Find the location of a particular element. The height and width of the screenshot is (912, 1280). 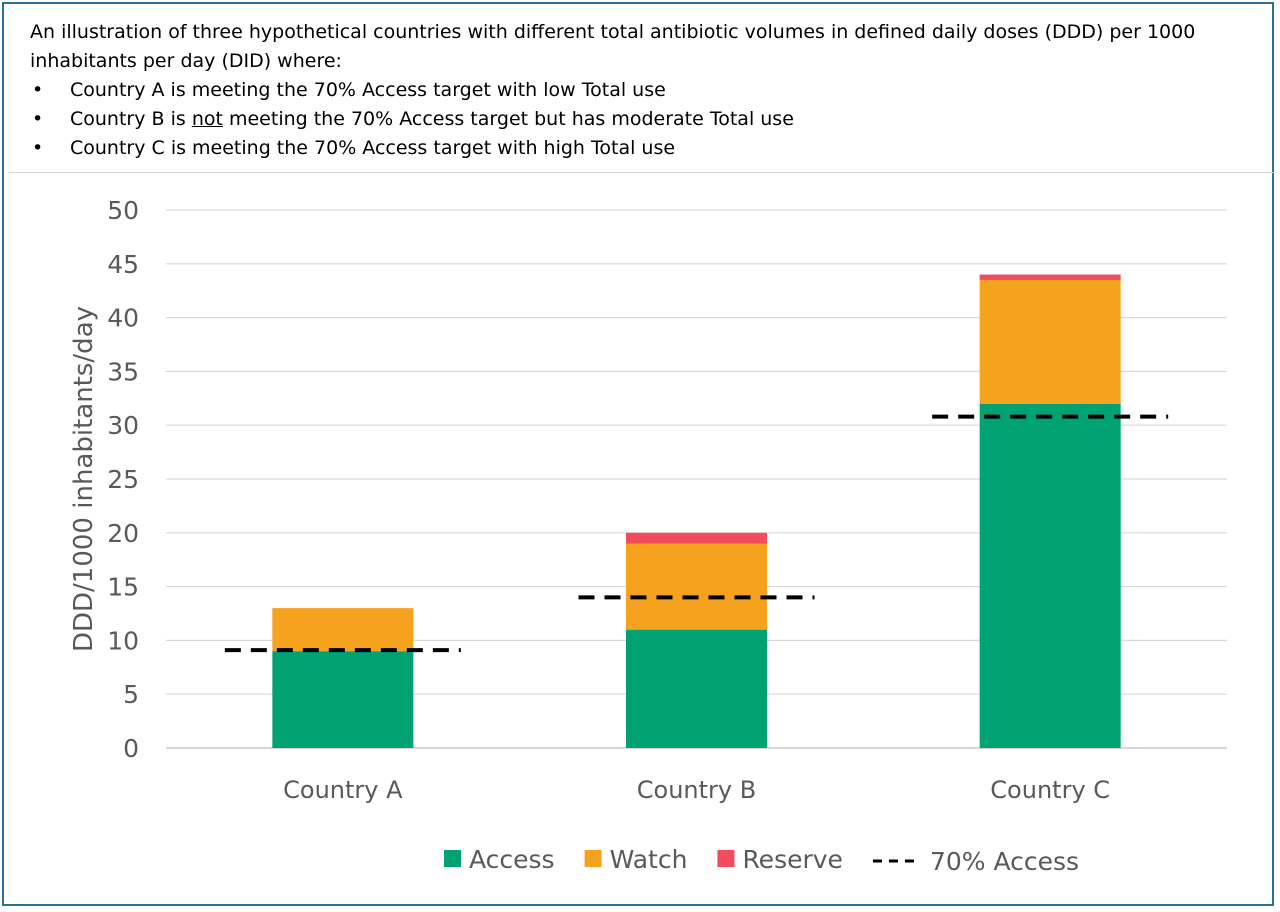

y-tick-label: 40 is located at coordinates (123, 318).